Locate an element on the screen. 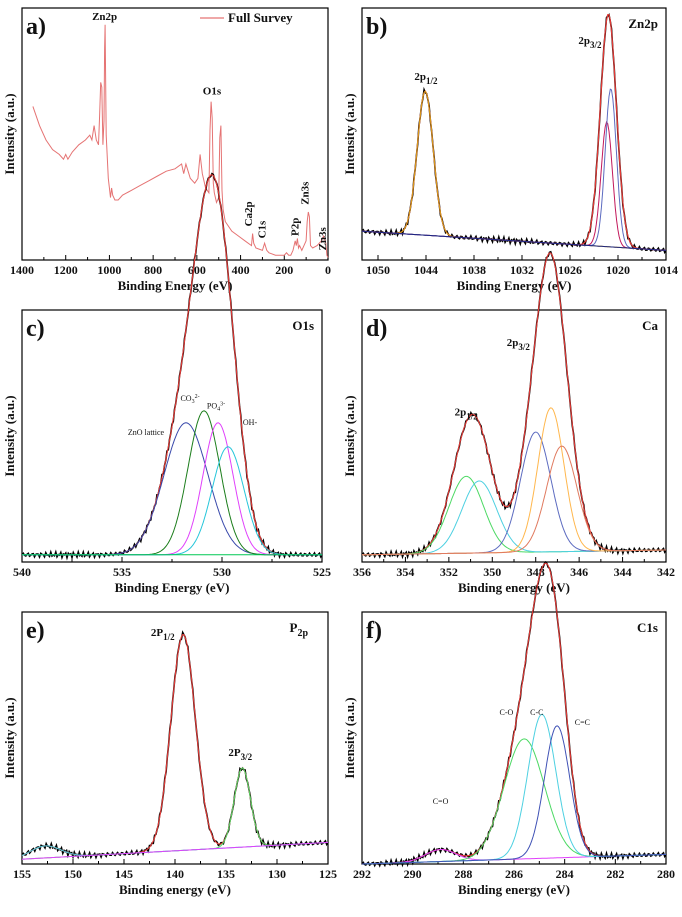 Image resolution: width=682 pixels, height=917 pixels. x-tick-label: 290 is located at coordinates (413, 874).